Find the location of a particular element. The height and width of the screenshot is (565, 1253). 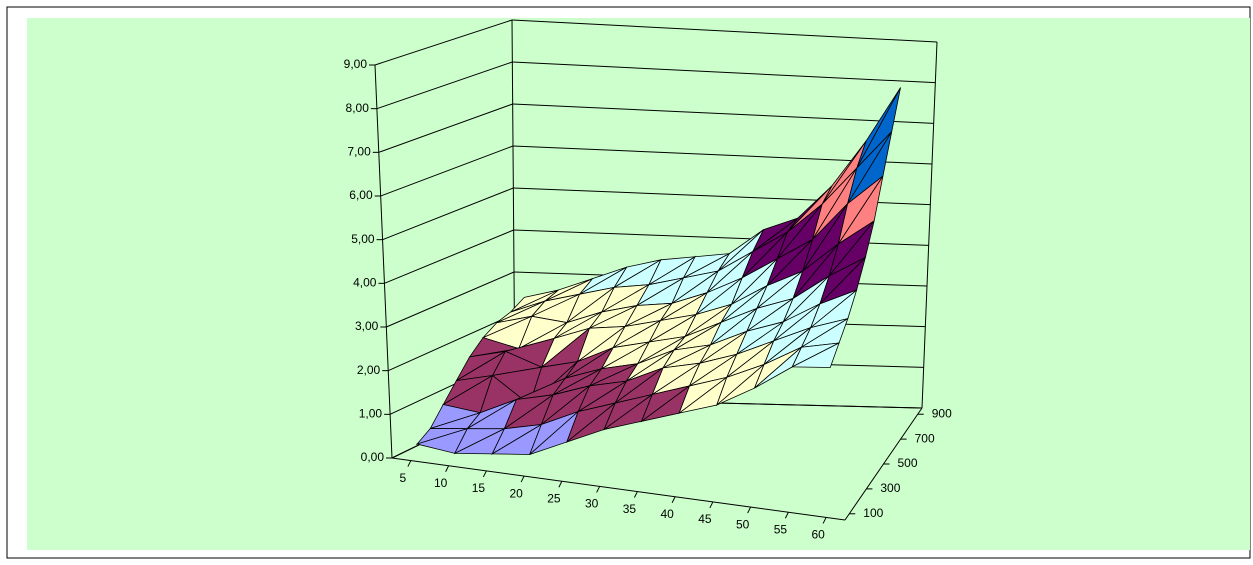

x-tick-label: 20 is located at coordinates (516, 493).